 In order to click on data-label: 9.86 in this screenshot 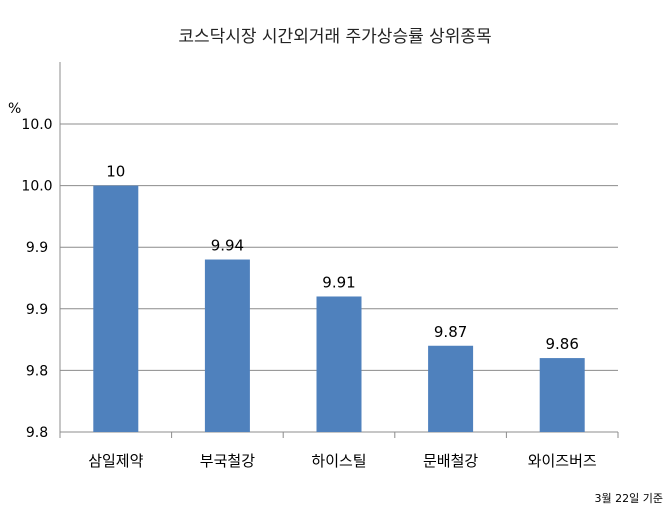, I will do `click(561, 344)`.